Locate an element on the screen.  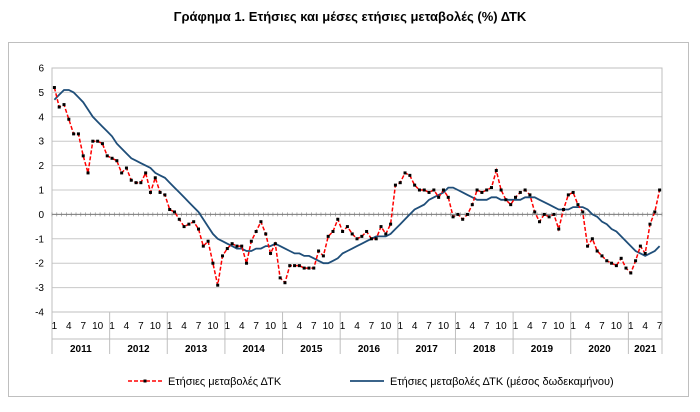
y-tick-label: 0 is located at coordinates (41, 215).